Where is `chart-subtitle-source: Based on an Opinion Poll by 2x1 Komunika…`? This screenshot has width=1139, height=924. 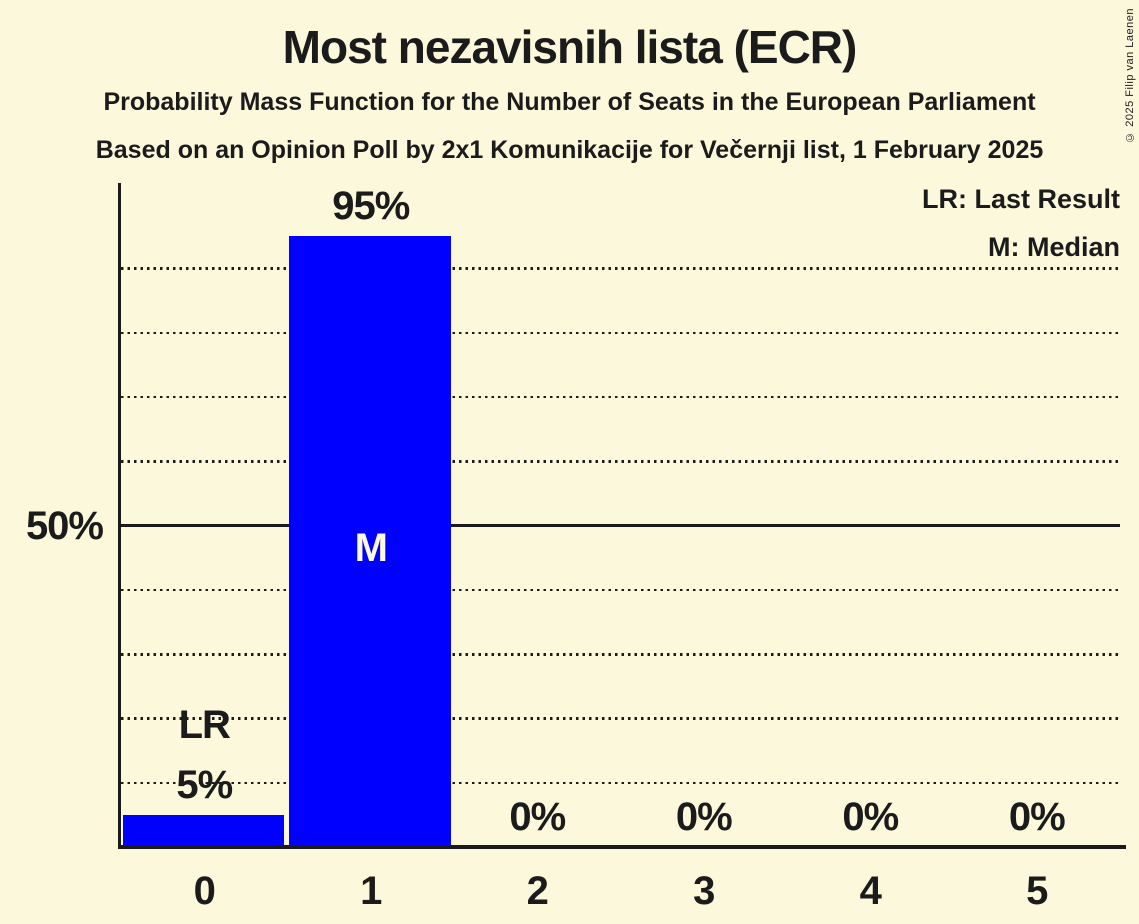
chart-subtitle-source: Based on an Opinion Poll by 2x1 Komunika… is located at coordinates (569, 150).